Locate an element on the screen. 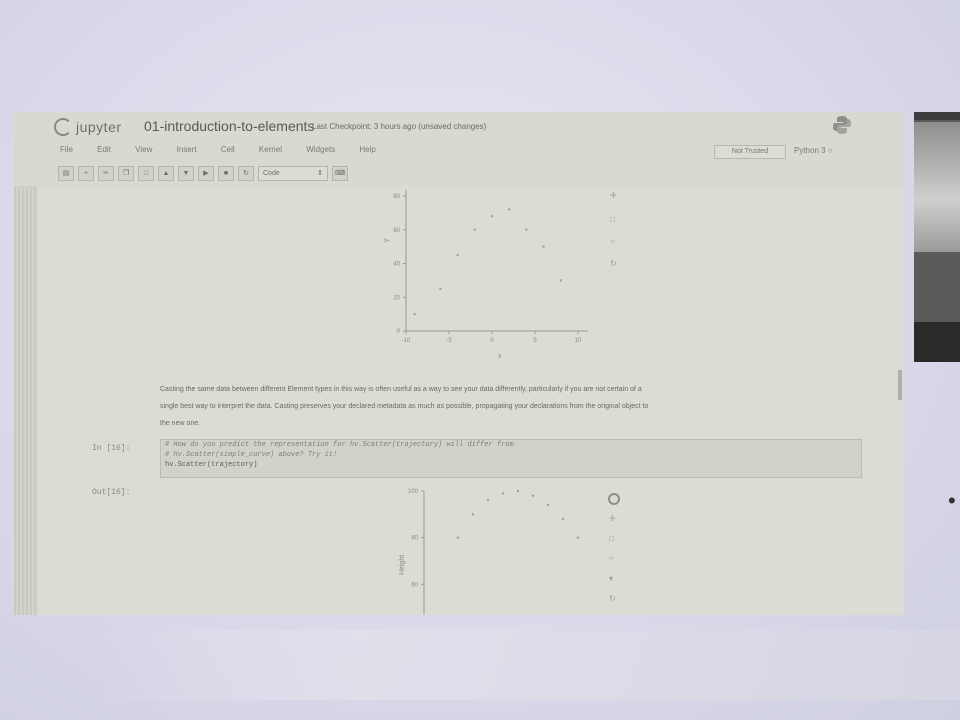  kernel-name: Python 3 is located at coordinates (810, 150).